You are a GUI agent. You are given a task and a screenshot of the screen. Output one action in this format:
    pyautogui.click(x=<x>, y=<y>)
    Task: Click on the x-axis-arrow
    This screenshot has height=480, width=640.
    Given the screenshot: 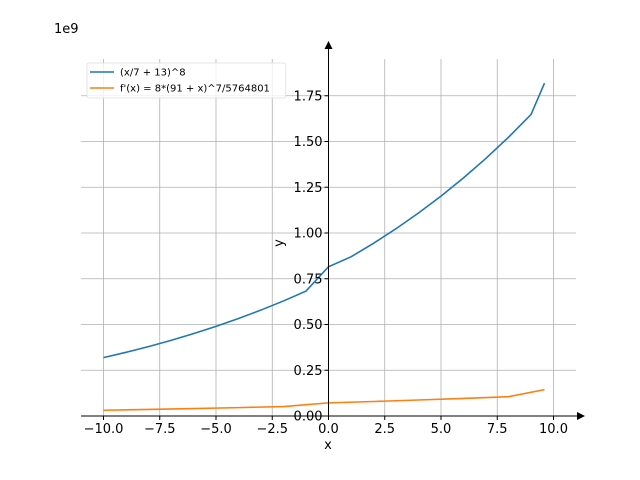 What is the action you would take?
    pyautogui.click(x=581, y=416)
    